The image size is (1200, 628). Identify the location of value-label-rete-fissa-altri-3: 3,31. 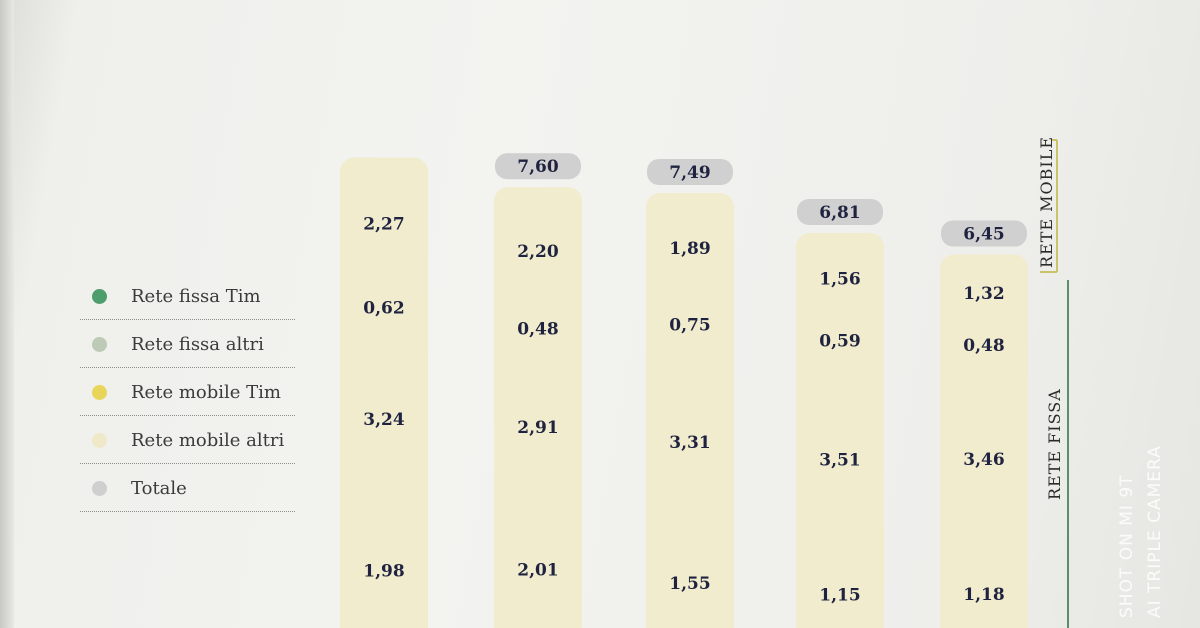
(689, 443).